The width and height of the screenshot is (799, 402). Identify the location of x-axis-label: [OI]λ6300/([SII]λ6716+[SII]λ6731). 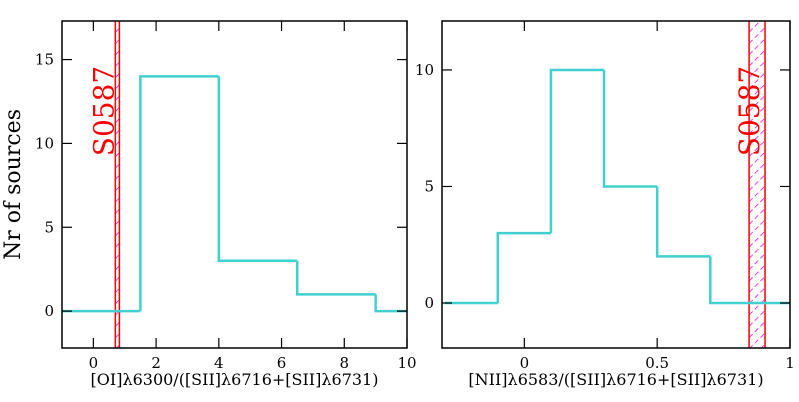
(235, 379).